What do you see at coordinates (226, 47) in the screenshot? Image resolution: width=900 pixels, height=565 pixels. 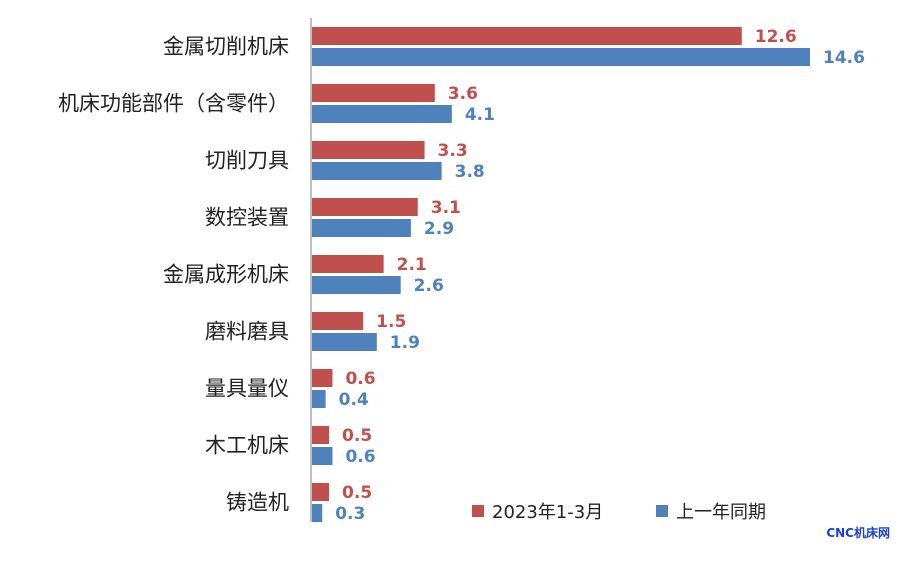 I see `category-label: 金属切削机床` at bounding box center [226, 47].